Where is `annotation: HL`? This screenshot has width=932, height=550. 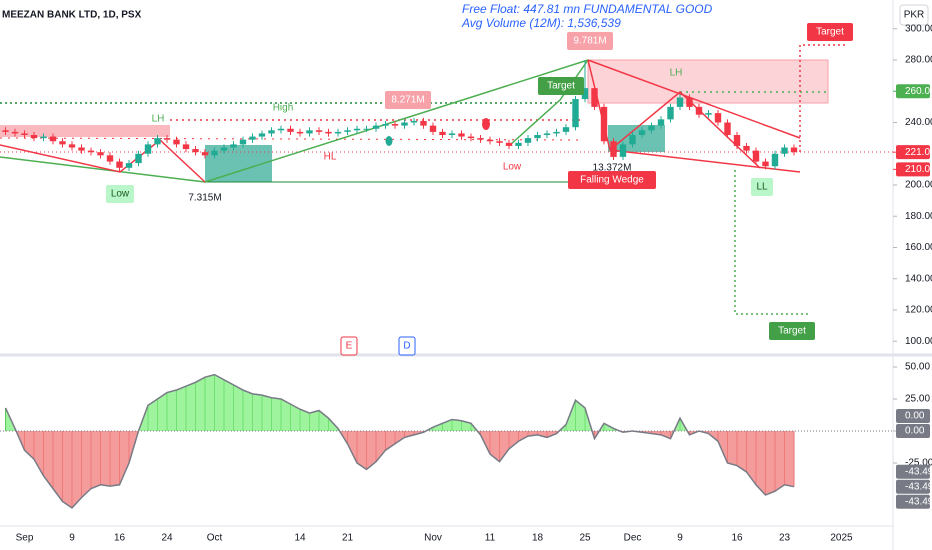 annotation: HL is located at coordinates (330, 157).